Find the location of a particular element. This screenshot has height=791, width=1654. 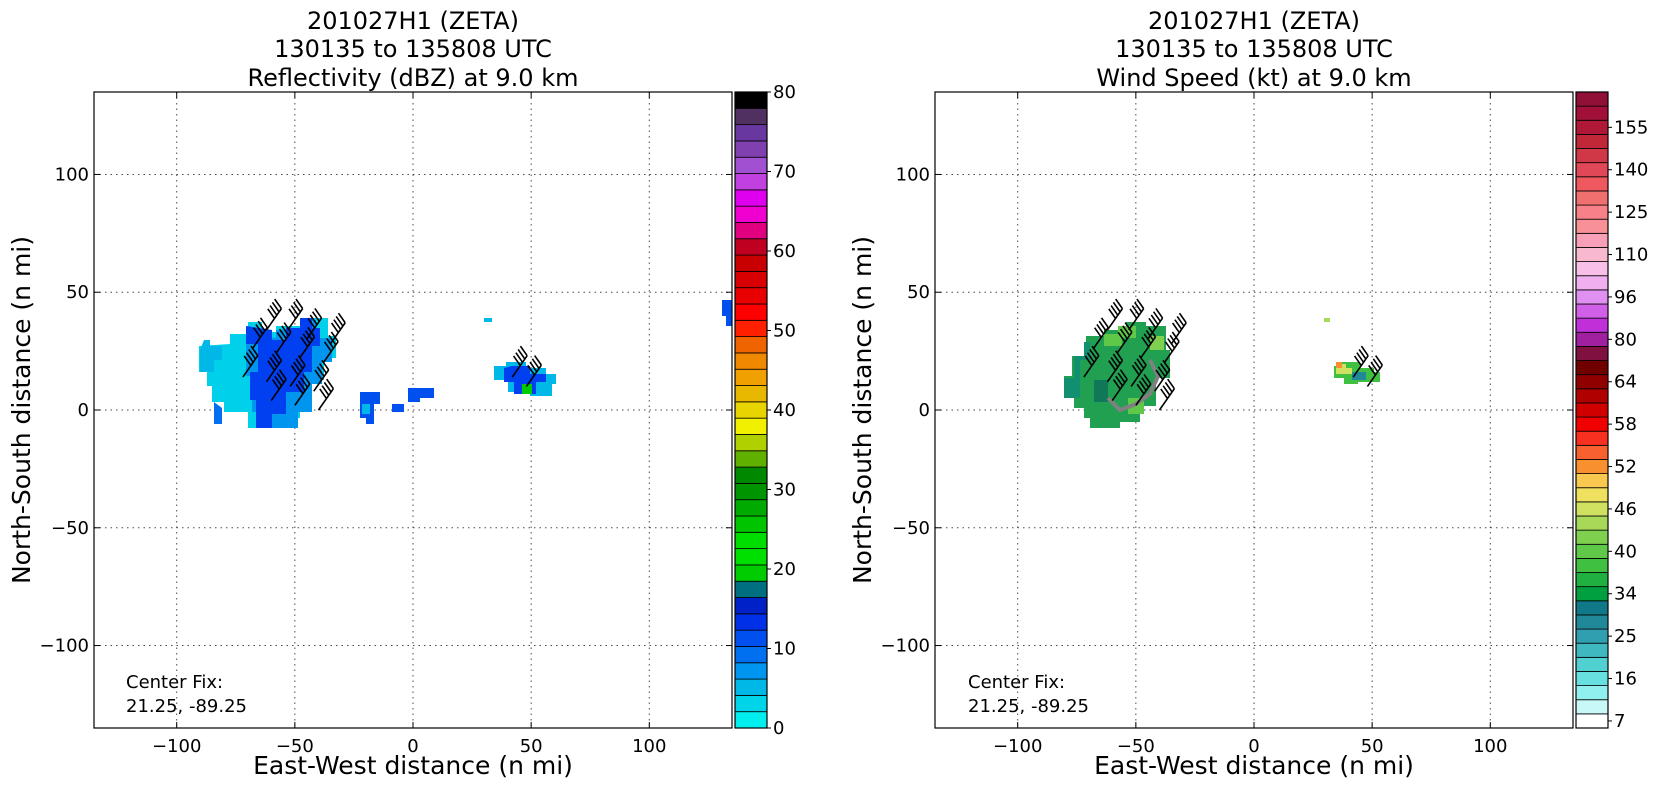

x-tick-label: 0 is located at coordinates (412, 746).